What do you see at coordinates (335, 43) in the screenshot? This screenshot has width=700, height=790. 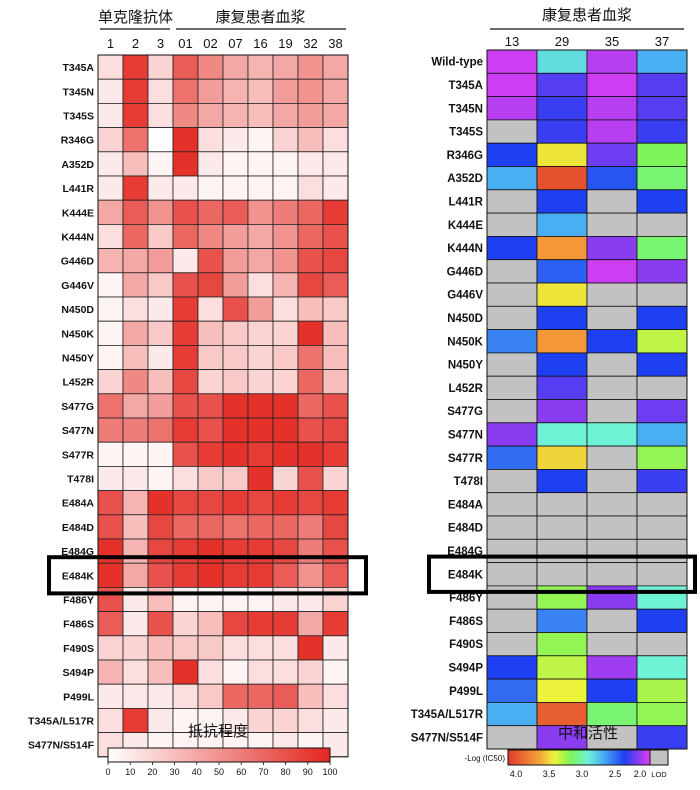 I see `column-label: 38` at bounding box center [335, 43].